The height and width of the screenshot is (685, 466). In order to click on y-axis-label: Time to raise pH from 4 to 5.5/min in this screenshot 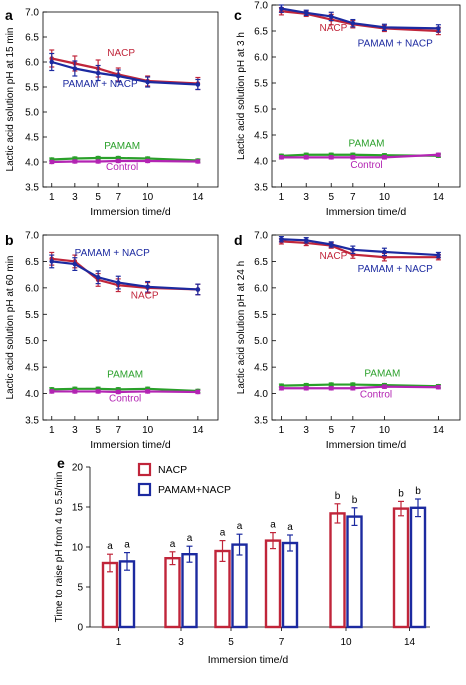, I will do `click(59, 547)`.